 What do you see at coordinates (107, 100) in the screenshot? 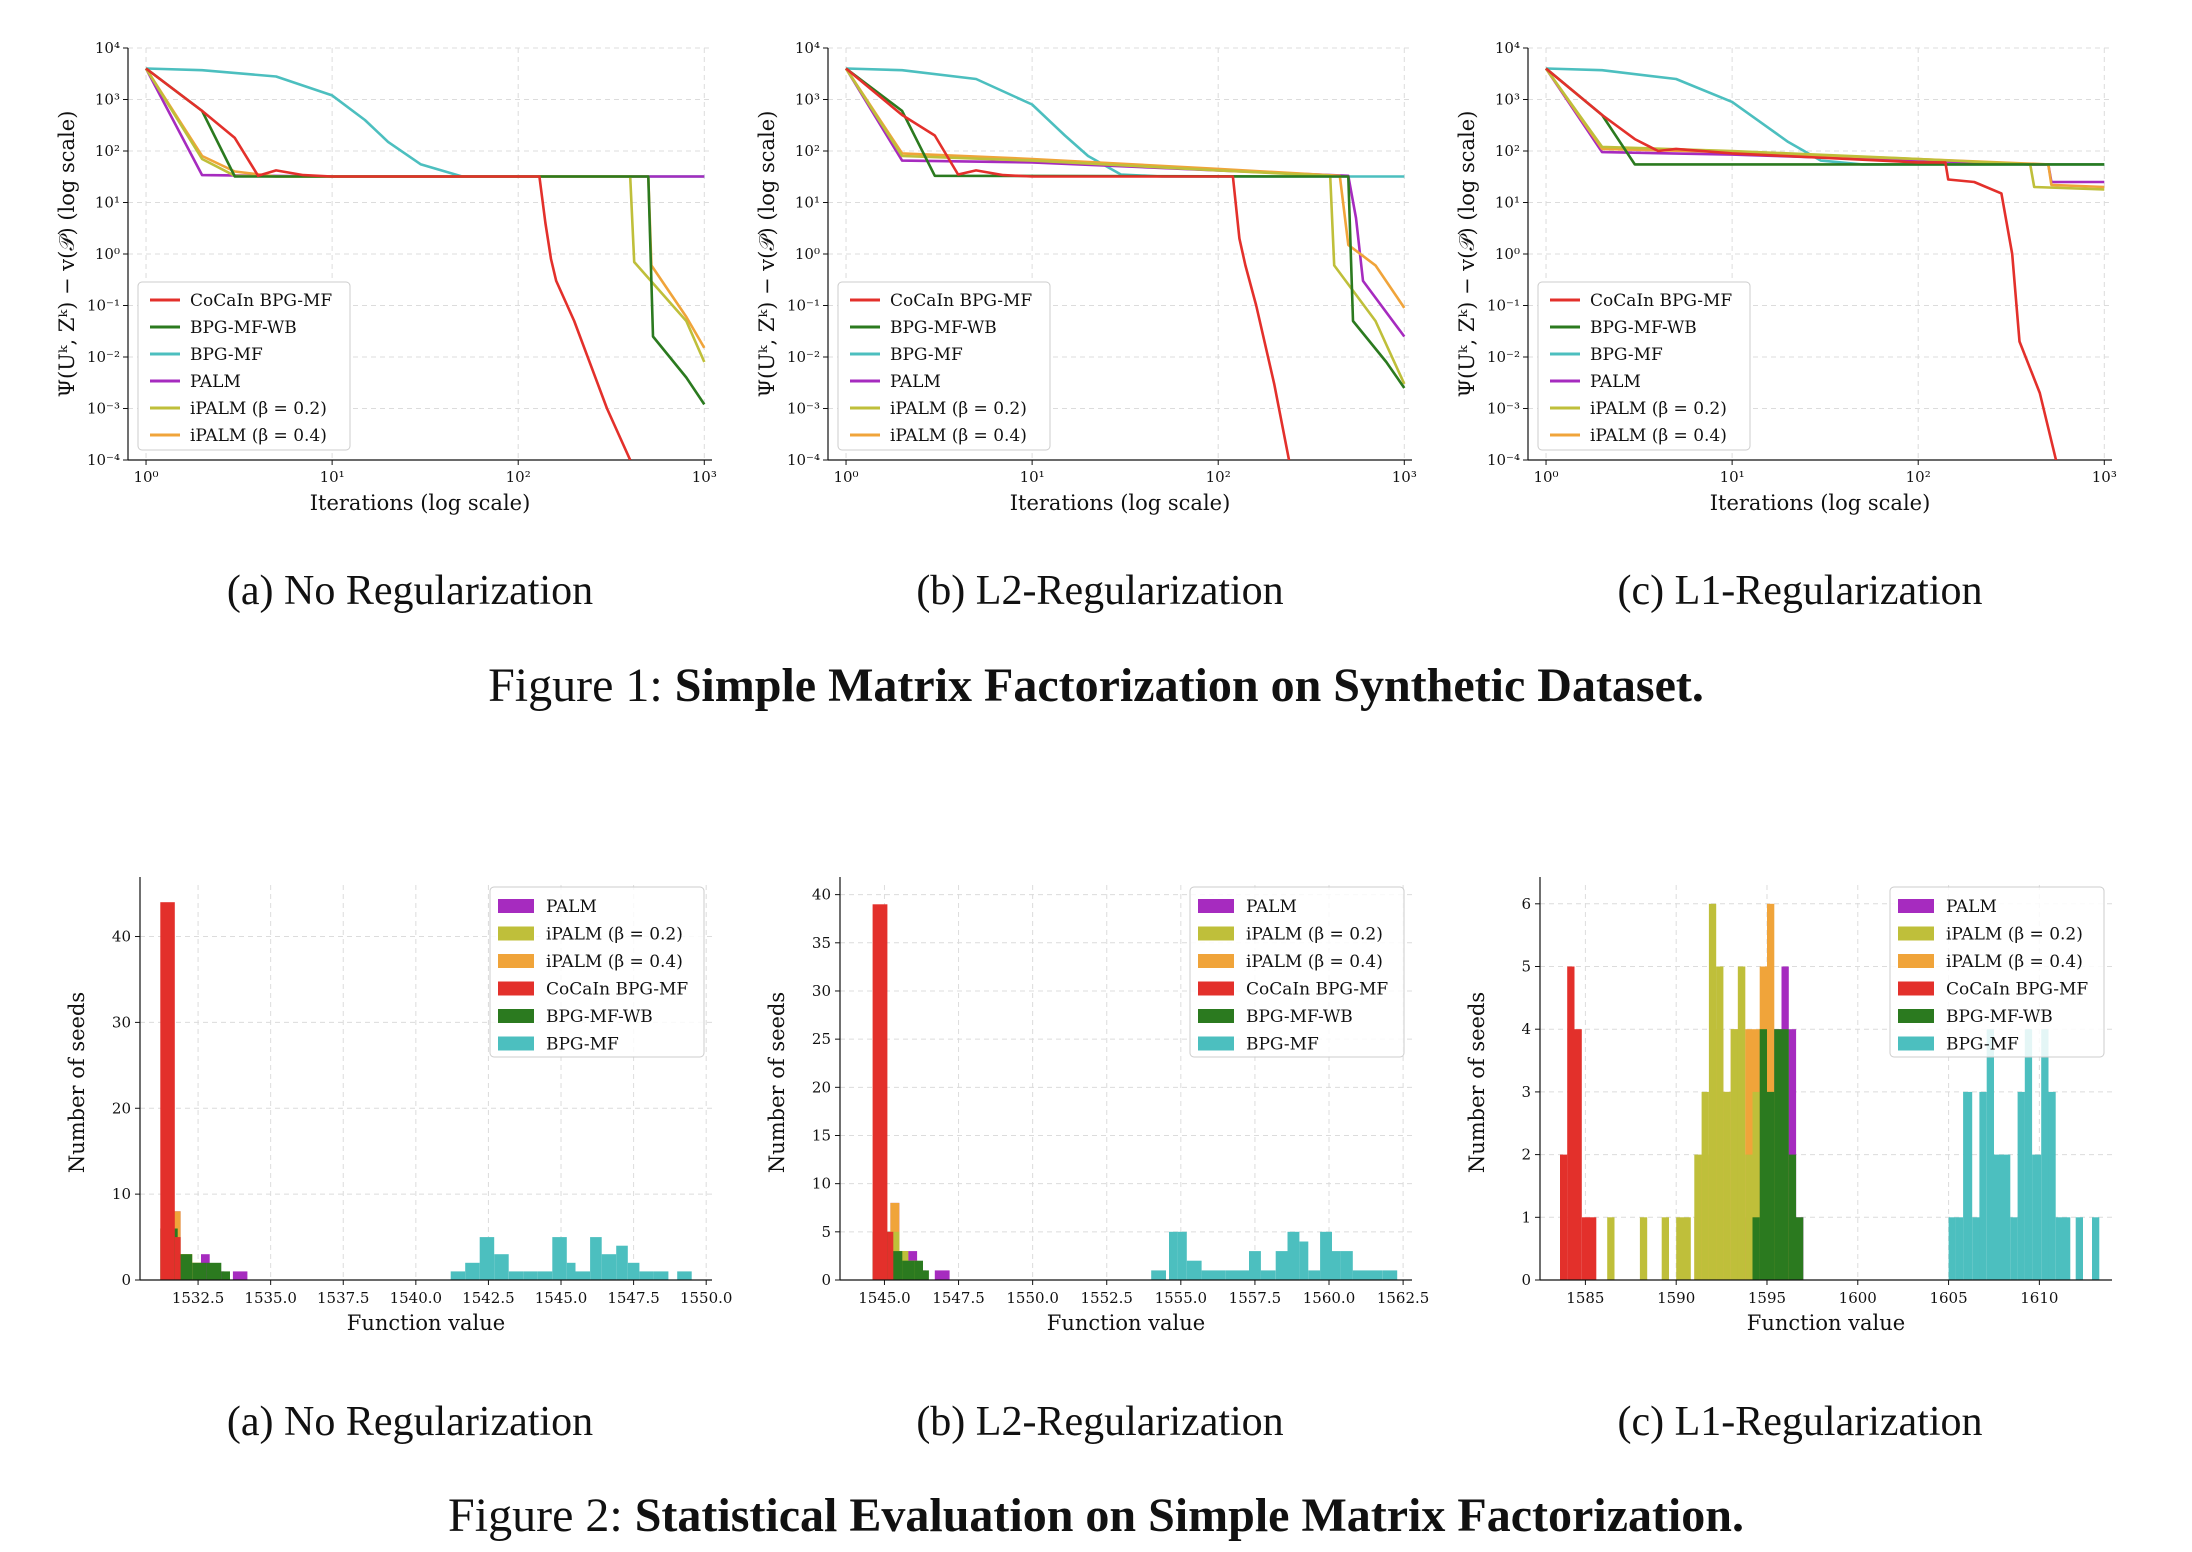
I see `y-tick-label: 10³` at bounding box center [107, 100].